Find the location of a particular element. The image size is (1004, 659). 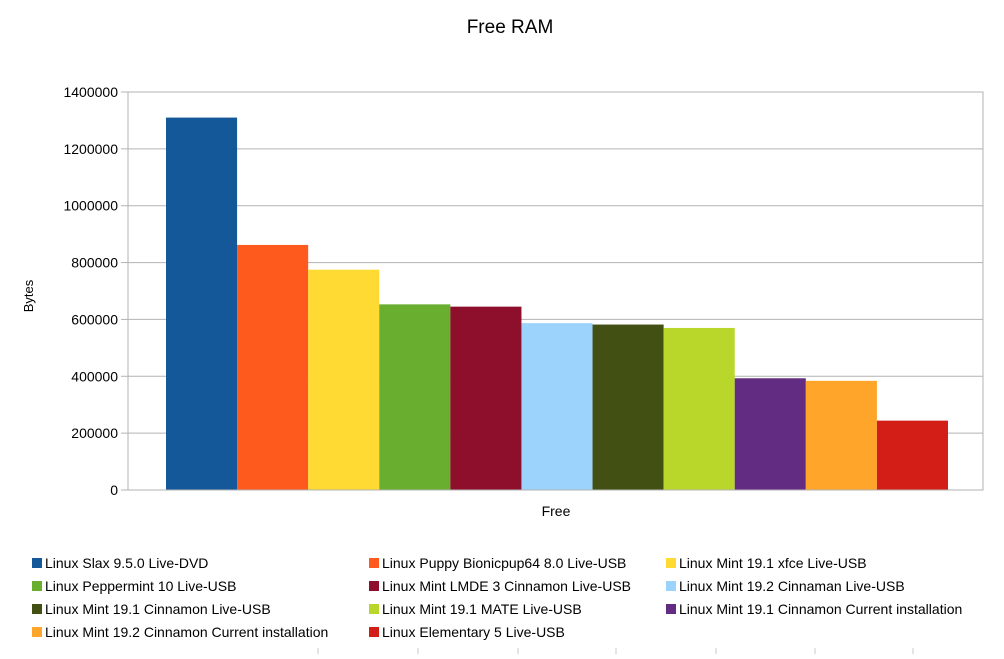

y-tick-label: 1000000 is located at coordinates (90, 206).